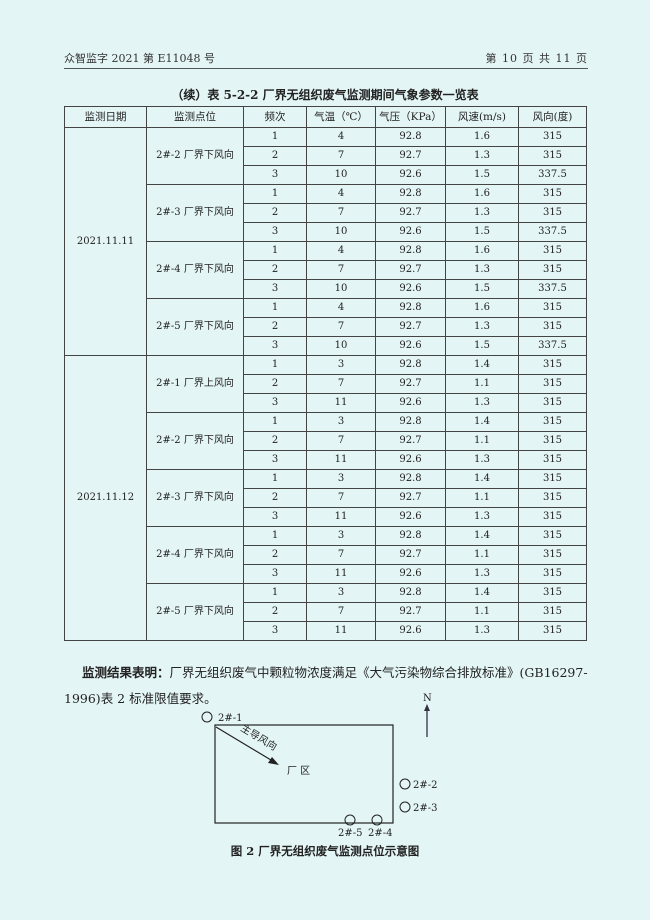  Describe the element at coordinates (425, 808) in the screenshot. I see `point-label: 2#-3` at that location.